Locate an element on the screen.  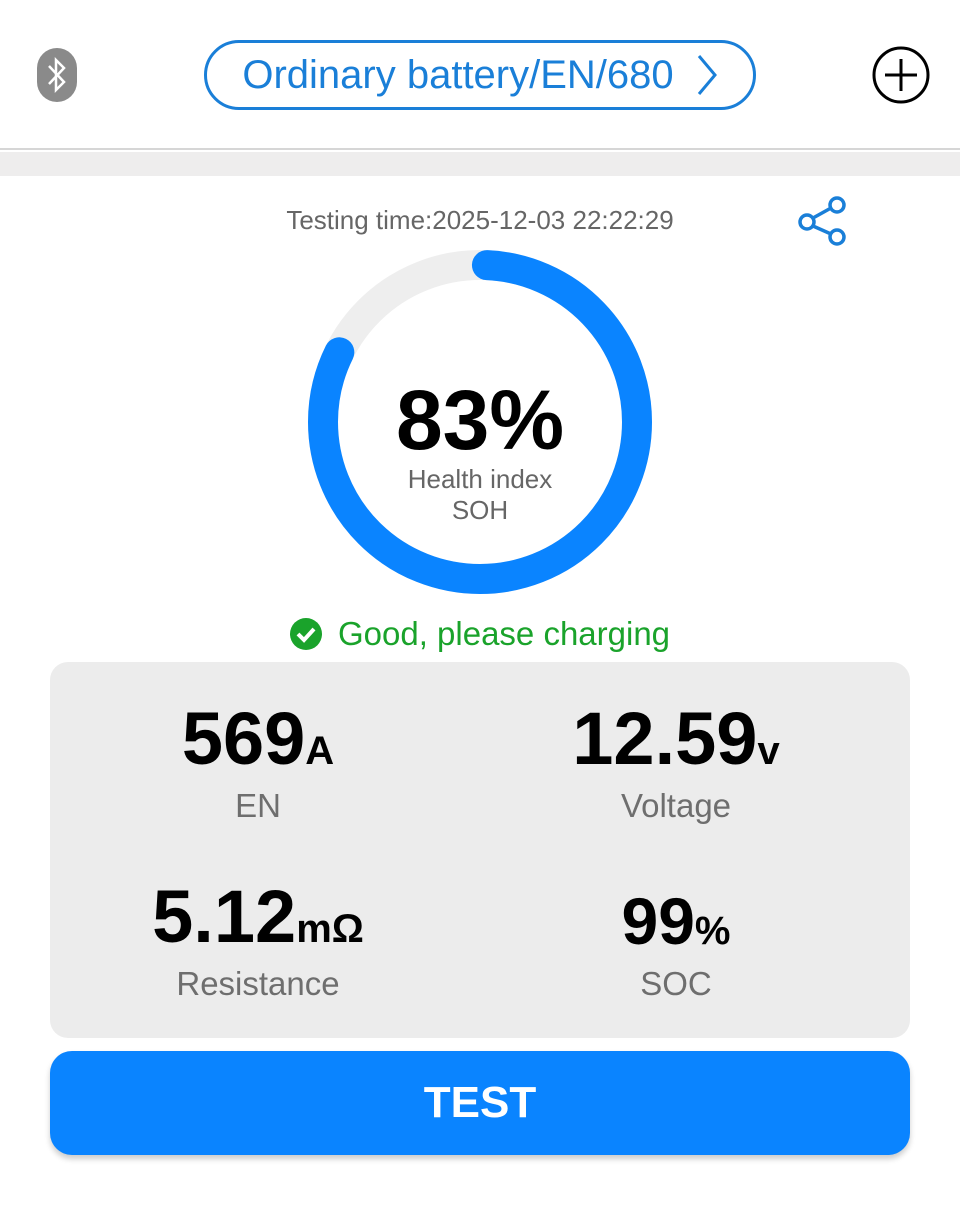
metric-label: Voltage is located at coordinates (676, 805).